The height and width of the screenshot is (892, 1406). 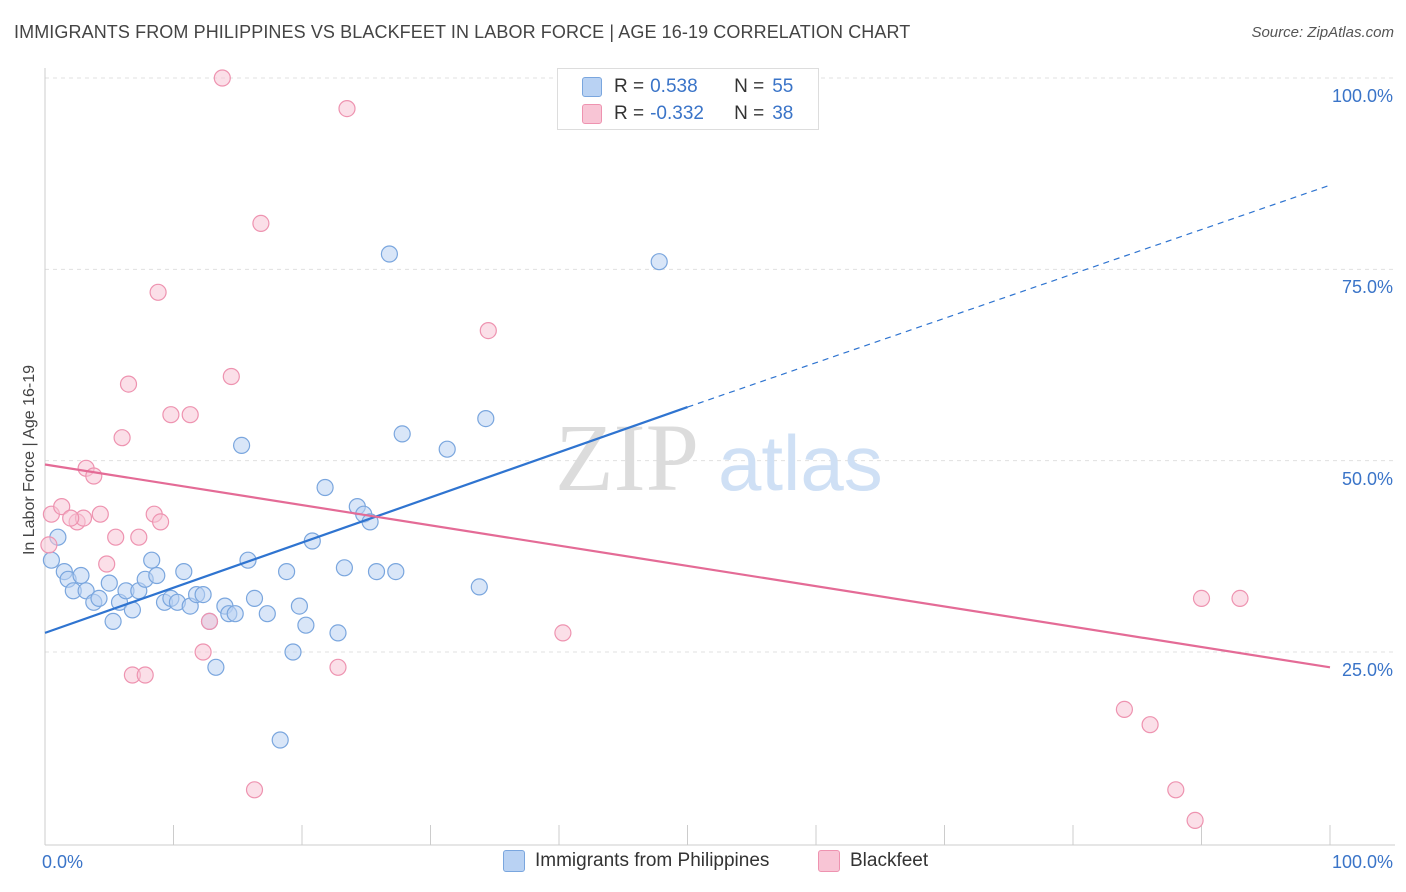 What do you see at coordinates (652, 860) in the screenshot?
I see `bottom-legend-label-blue: Immigrants from Philippines` at bounding box center [652, 860].